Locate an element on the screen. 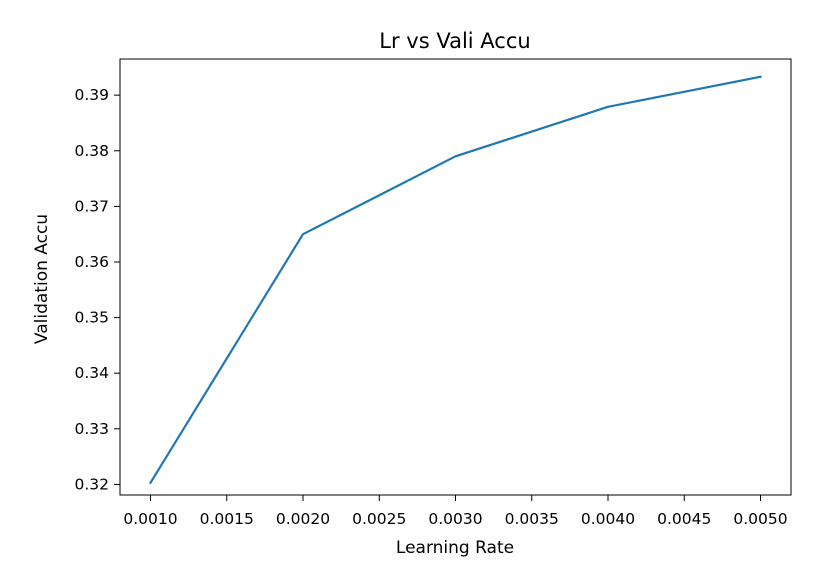  x-tick-label: 0.0015 is located at coordinates (227, 519).